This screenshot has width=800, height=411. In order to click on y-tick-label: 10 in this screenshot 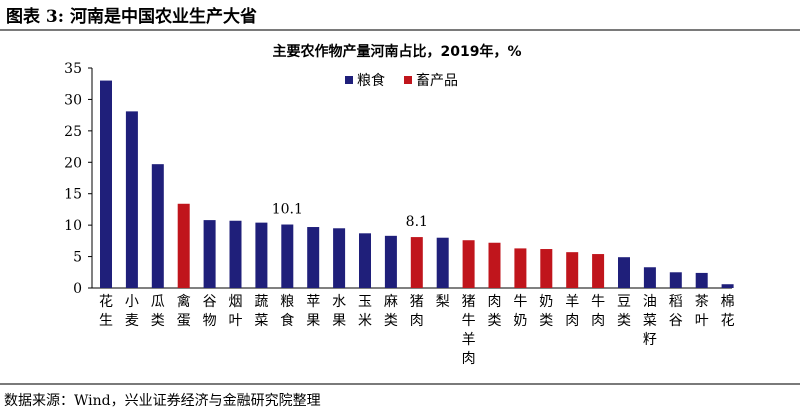, I will do `click(73, 226)`.